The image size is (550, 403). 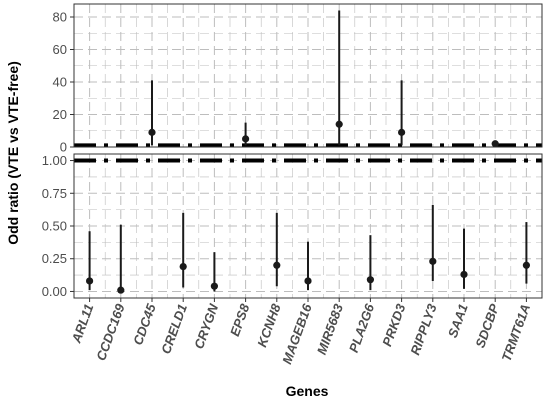 What do you see at coordinates (362, 327) in the screenshot?
I see `x-tick-label-pla2g6: PLA2G6` at bounding box center [362, 327].